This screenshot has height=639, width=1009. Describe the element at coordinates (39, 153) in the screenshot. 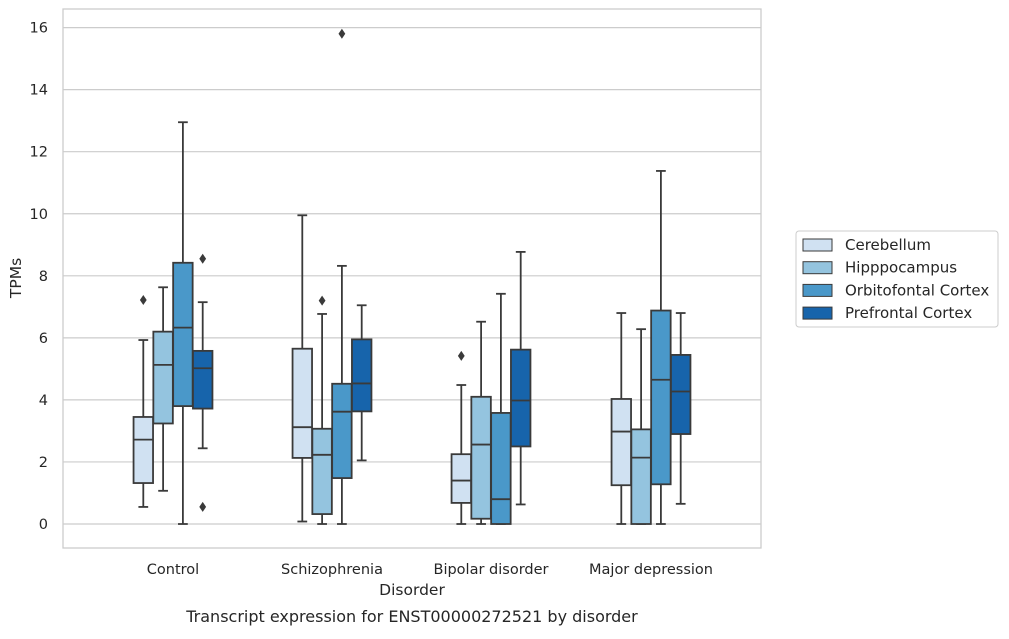

I see `y-tick-label: 12` at that location.